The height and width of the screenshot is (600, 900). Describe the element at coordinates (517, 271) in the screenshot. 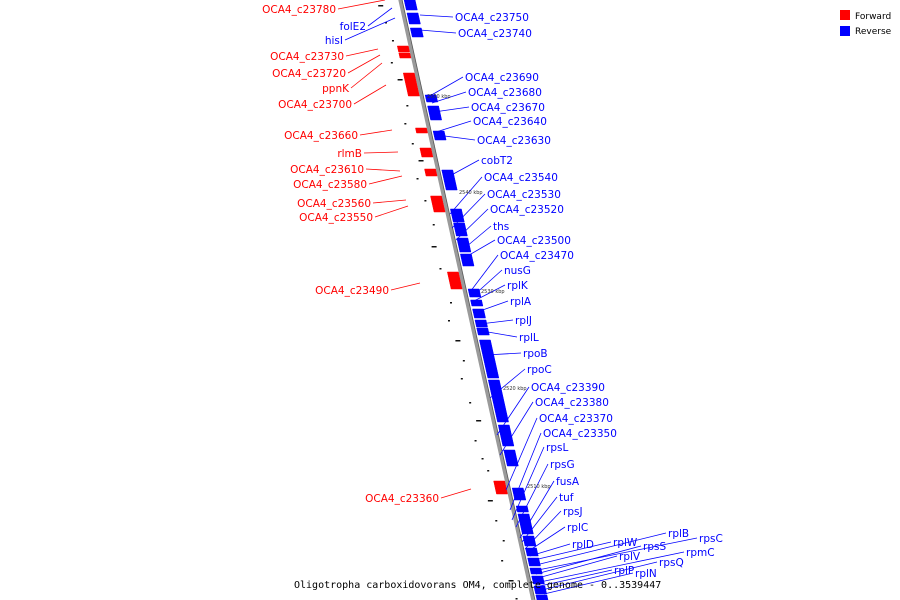

I see `gene-label: nusG` at that location.